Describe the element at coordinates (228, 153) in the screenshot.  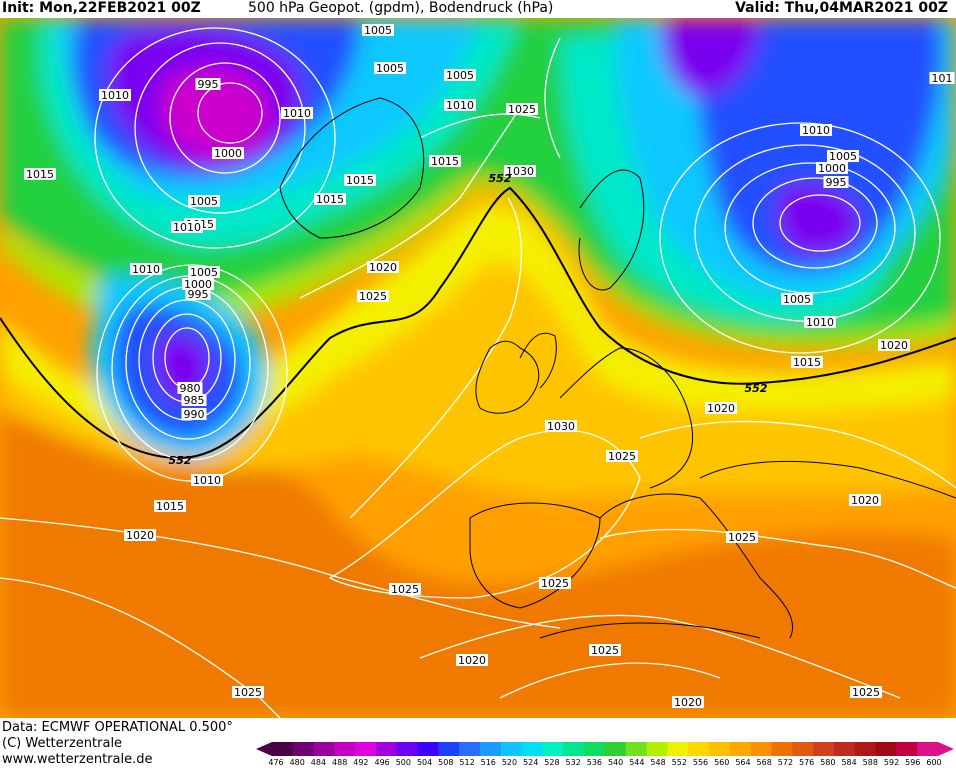
I see `isobar-label: 1000` at that location.